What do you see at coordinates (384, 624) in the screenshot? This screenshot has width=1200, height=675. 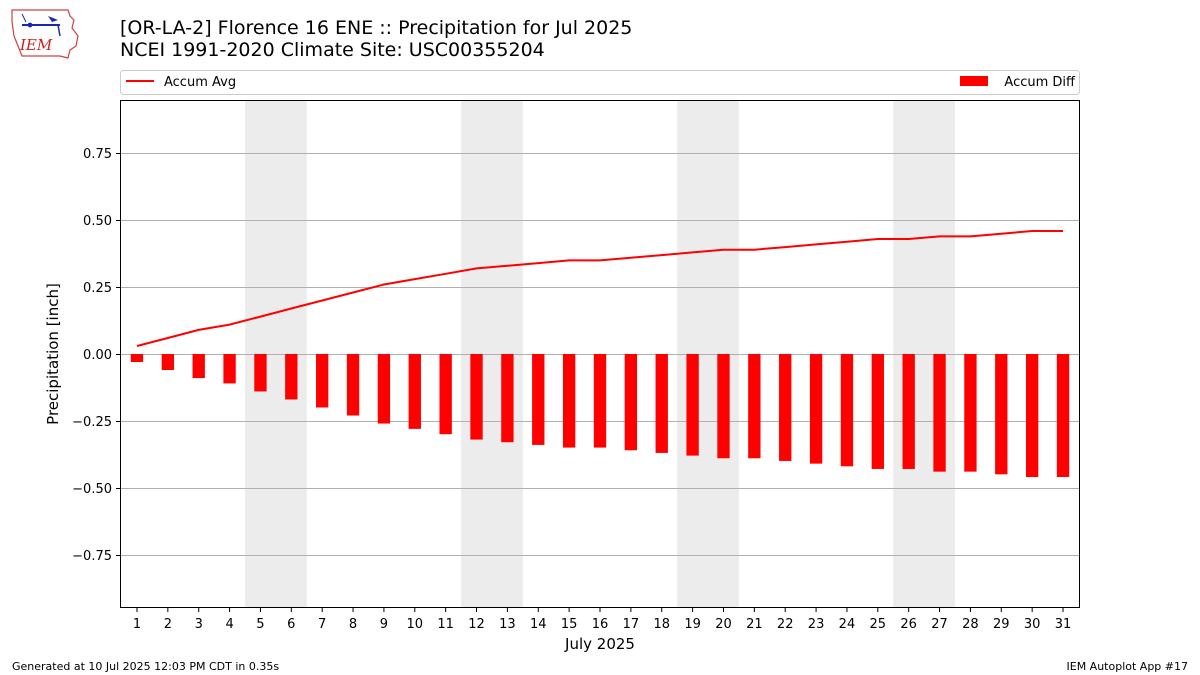 I see `x-tick-label: 9` at bounding box center [384, 624].